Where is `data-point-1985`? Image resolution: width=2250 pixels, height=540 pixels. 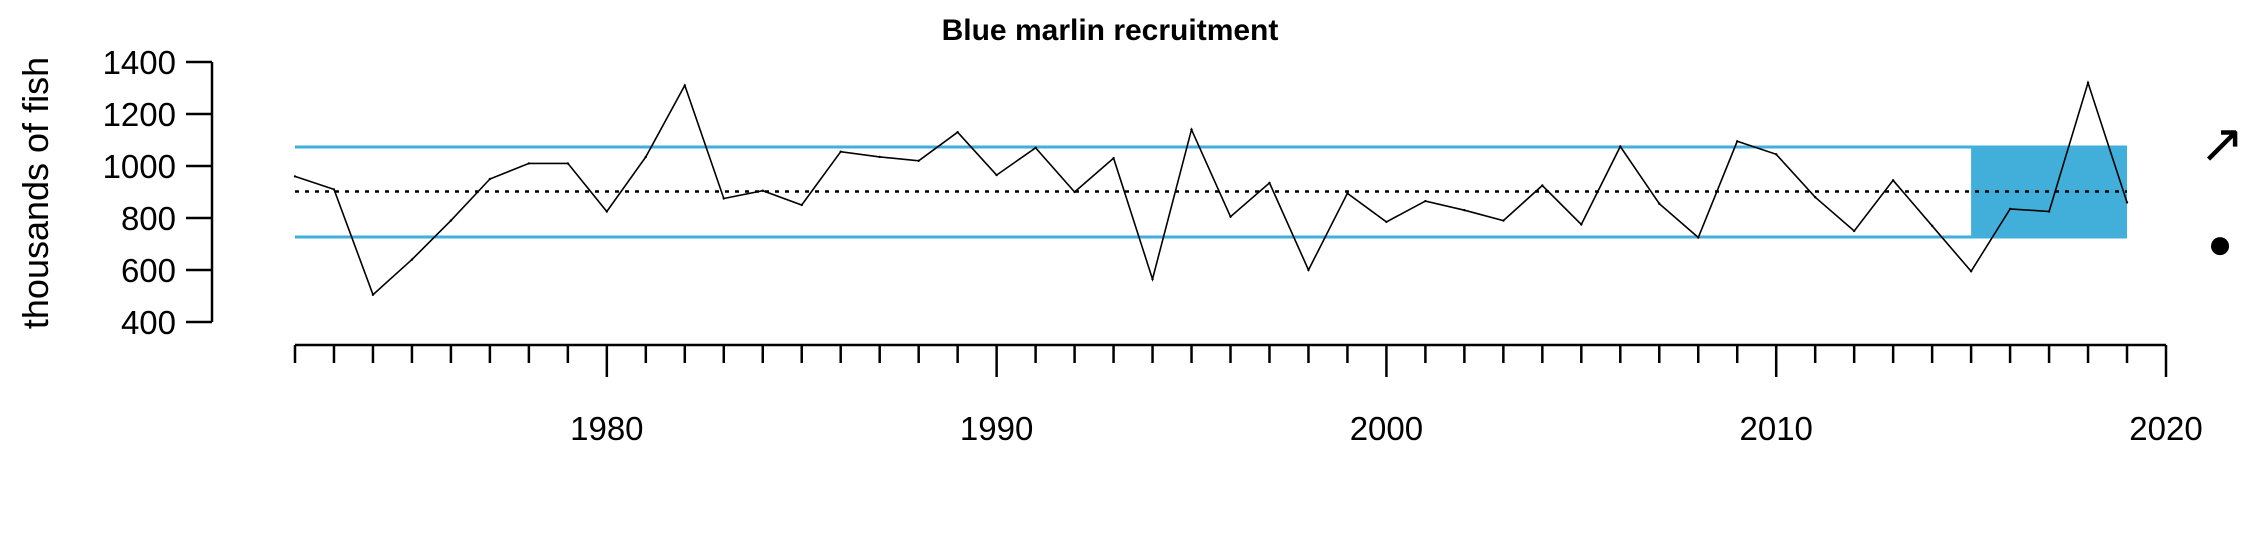 data-point-1985 is located at coordinates (801, 205).